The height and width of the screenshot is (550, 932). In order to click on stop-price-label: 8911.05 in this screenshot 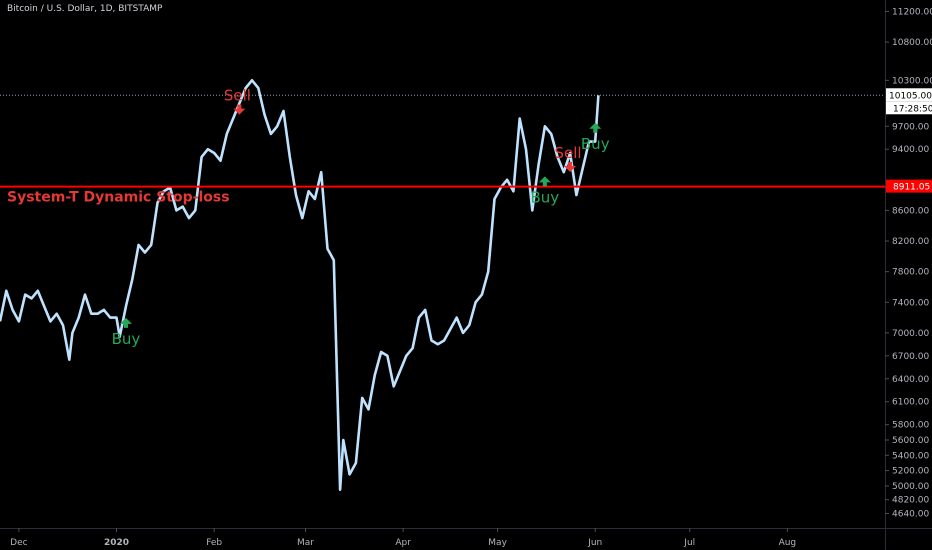, I will do `click(911, 188)`.